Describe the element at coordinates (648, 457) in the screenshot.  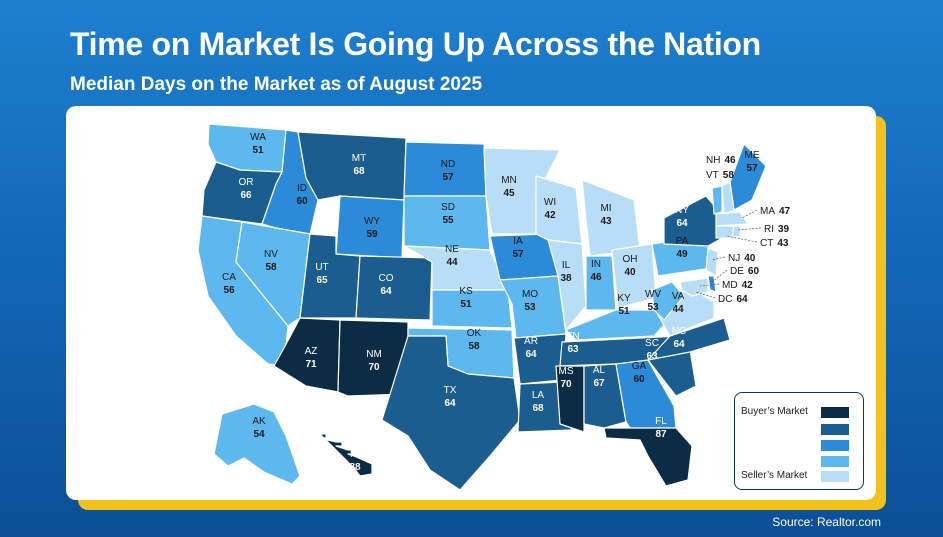
I see `state-fl` at that location.